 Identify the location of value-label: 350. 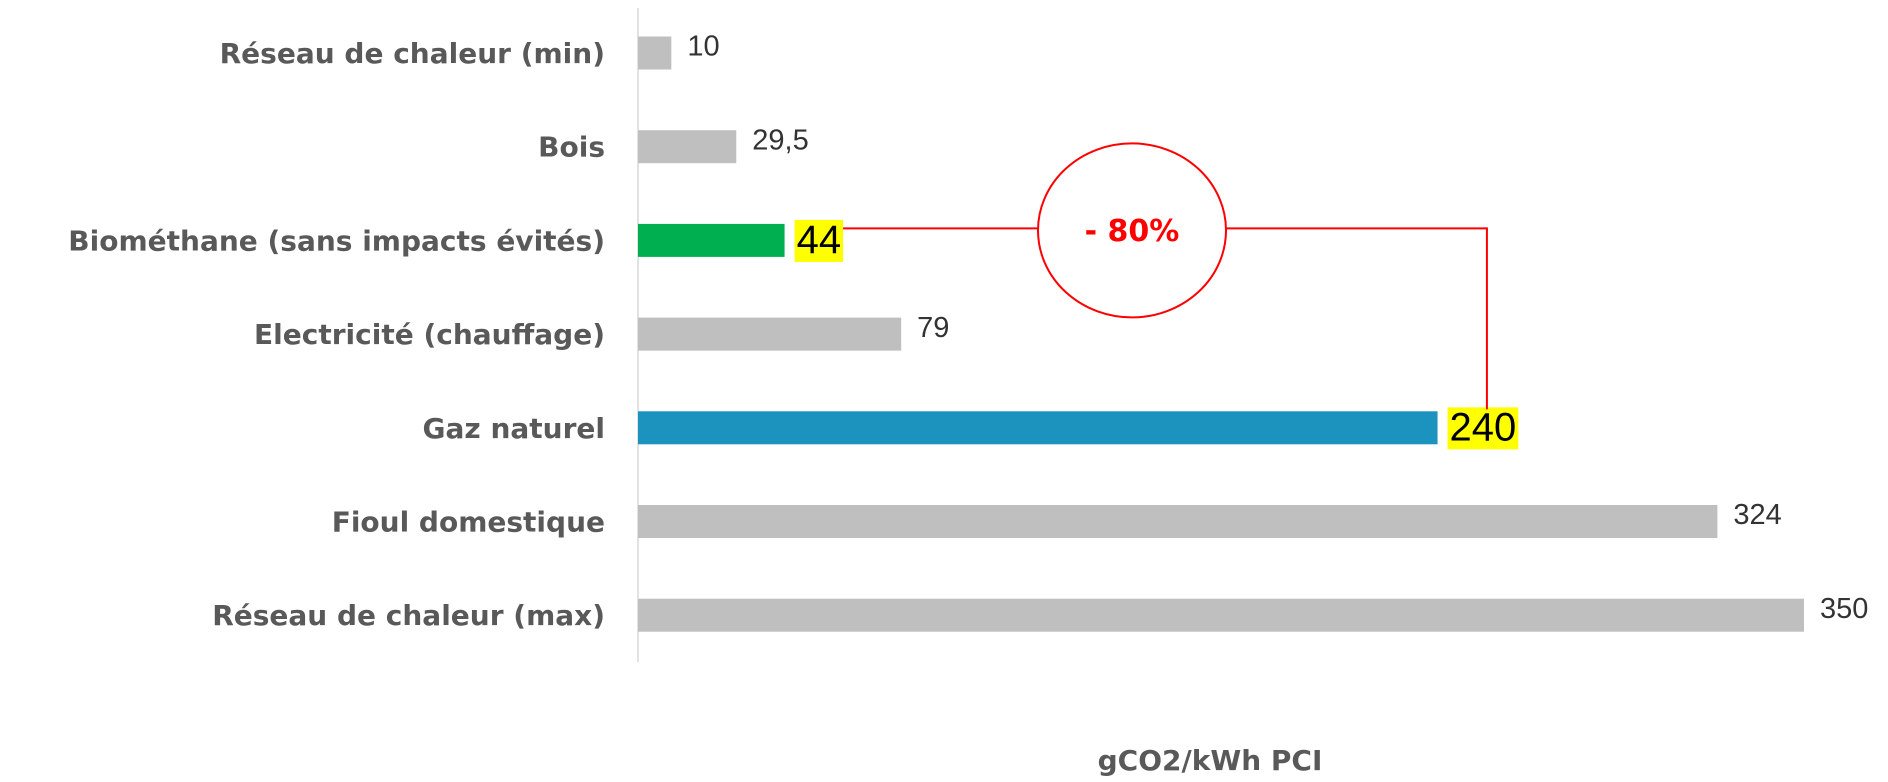
(1844, 609).